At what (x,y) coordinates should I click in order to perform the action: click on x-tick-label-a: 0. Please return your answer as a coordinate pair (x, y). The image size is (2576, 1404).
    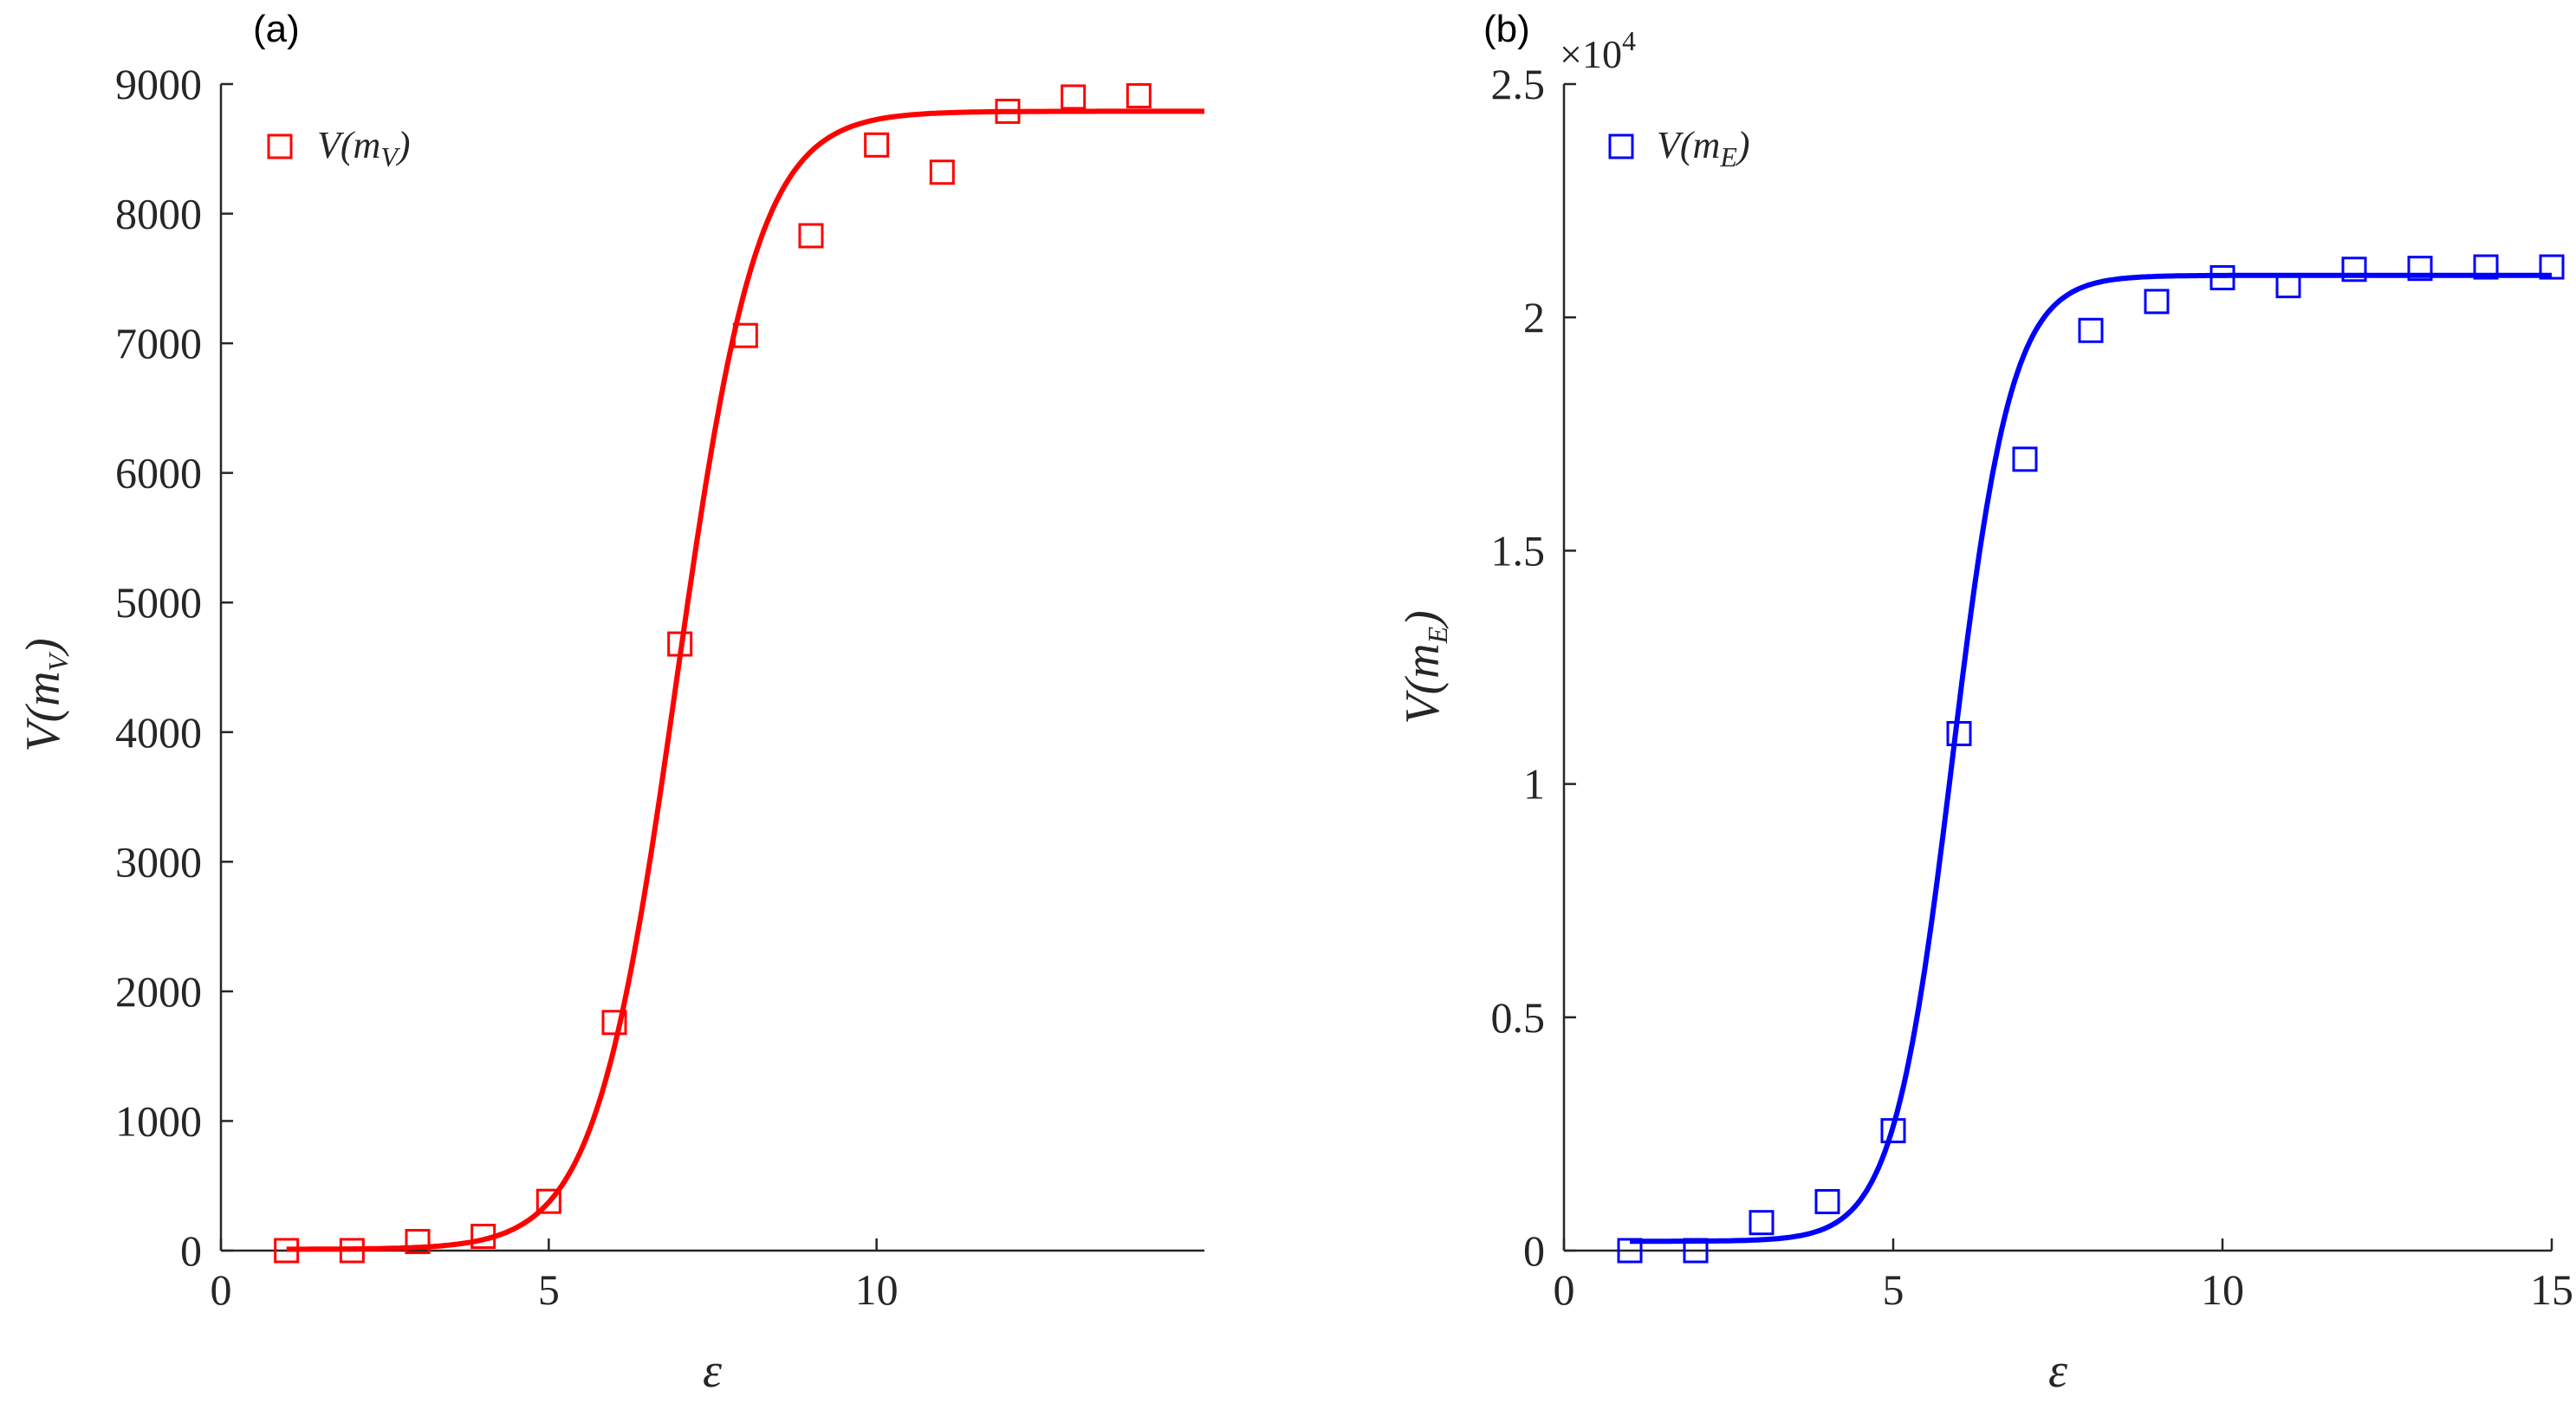
    Looking at the image, I should click on (222, 1289).